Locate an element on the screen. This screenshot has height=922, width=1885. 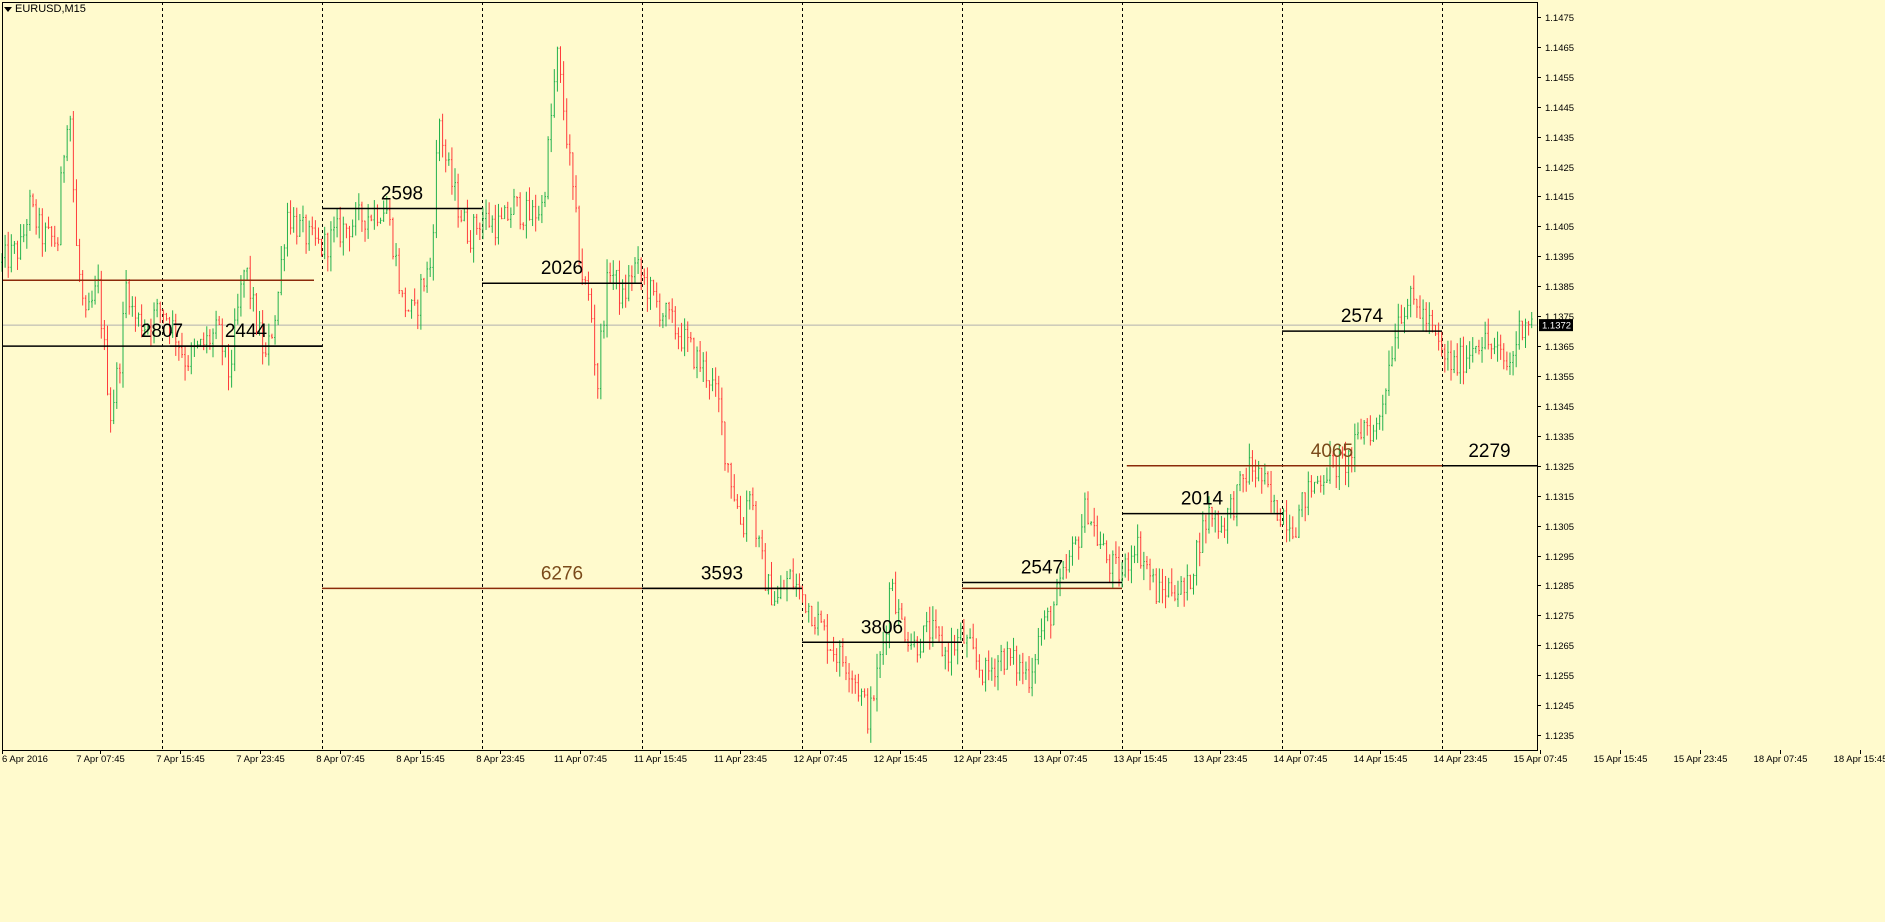
volume-level-label: 2598 is located at coordinates (402, 193).